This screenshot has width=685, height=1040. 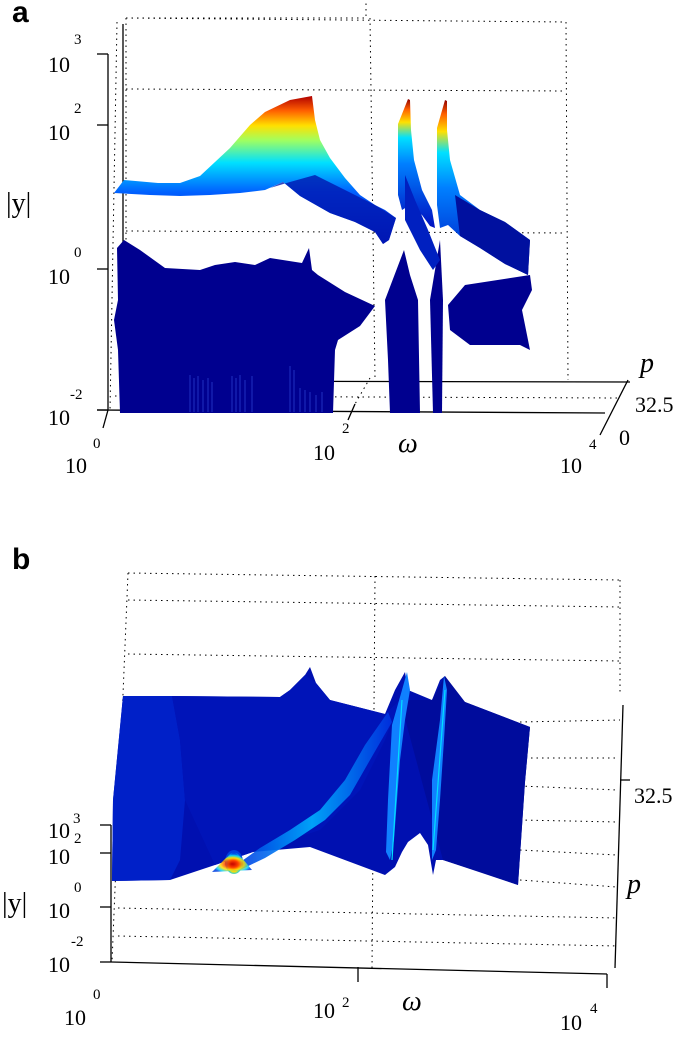 What do you see at coordinates (65, 231) in the screenshot?
I see `y-axis-ticks-a: 10 3 10 2 10 0 10 -2` at bounding box center [65, 231].